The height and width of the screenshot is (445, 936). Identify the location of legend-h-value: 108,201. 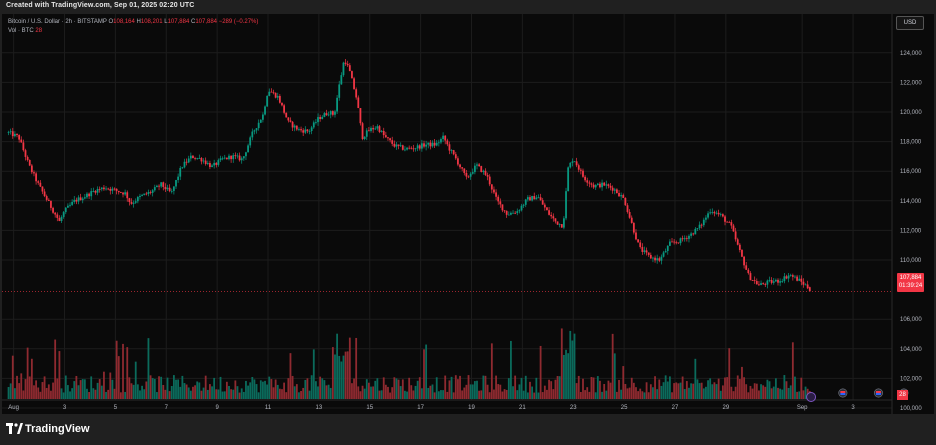
(151, 22).